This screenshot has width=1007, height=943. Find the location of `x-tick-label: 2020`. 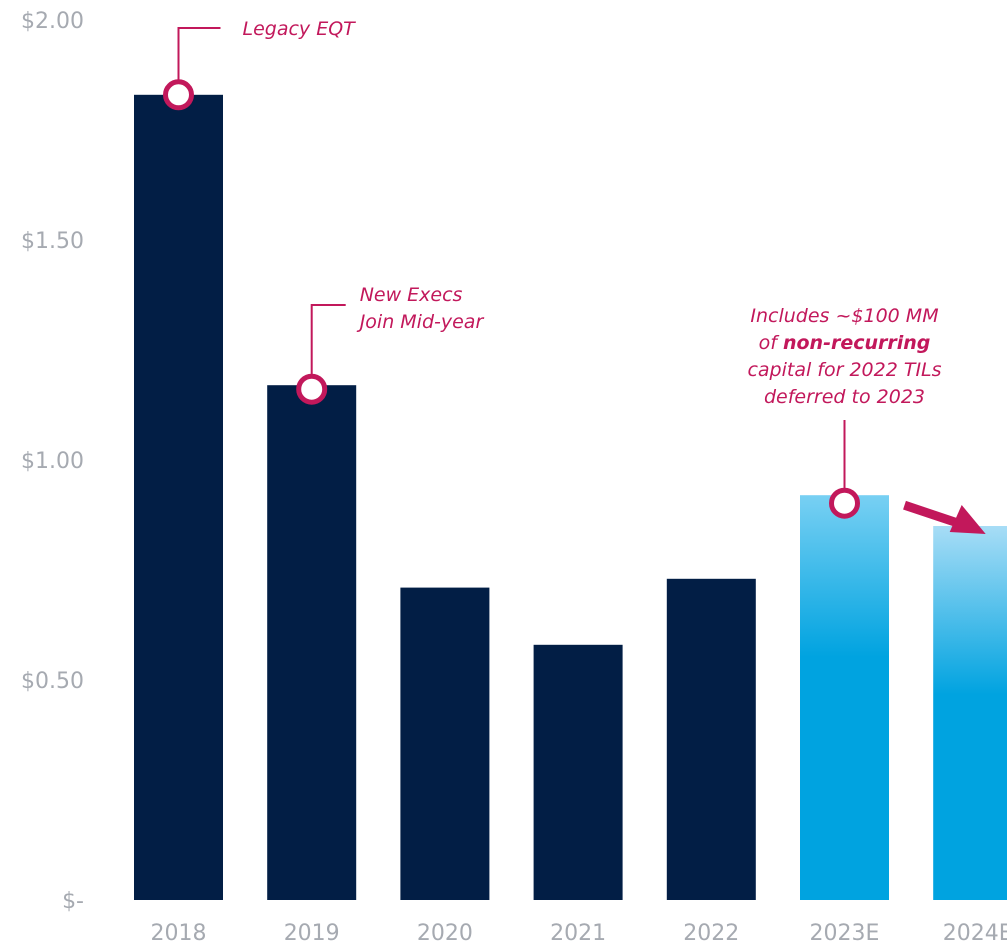

x-tick-label: 2020 is located at coordinates (445, 932).